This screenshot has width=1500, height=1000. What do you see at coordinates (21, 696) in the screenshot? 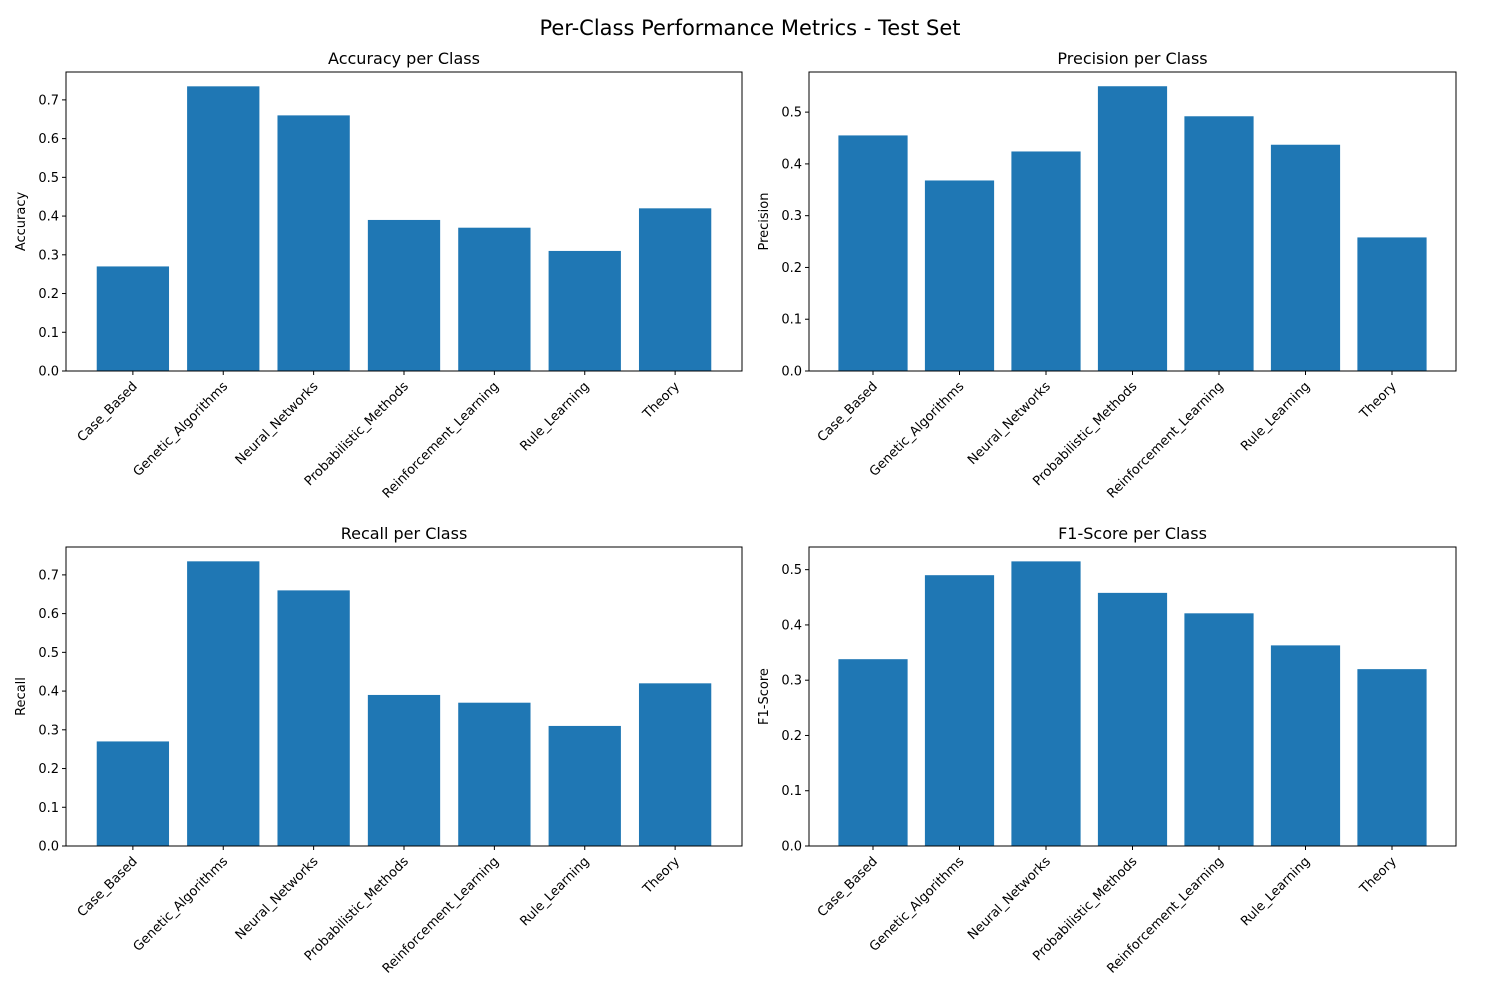
I see `y-axis-label: Recall` at bounding box center [21, 696].